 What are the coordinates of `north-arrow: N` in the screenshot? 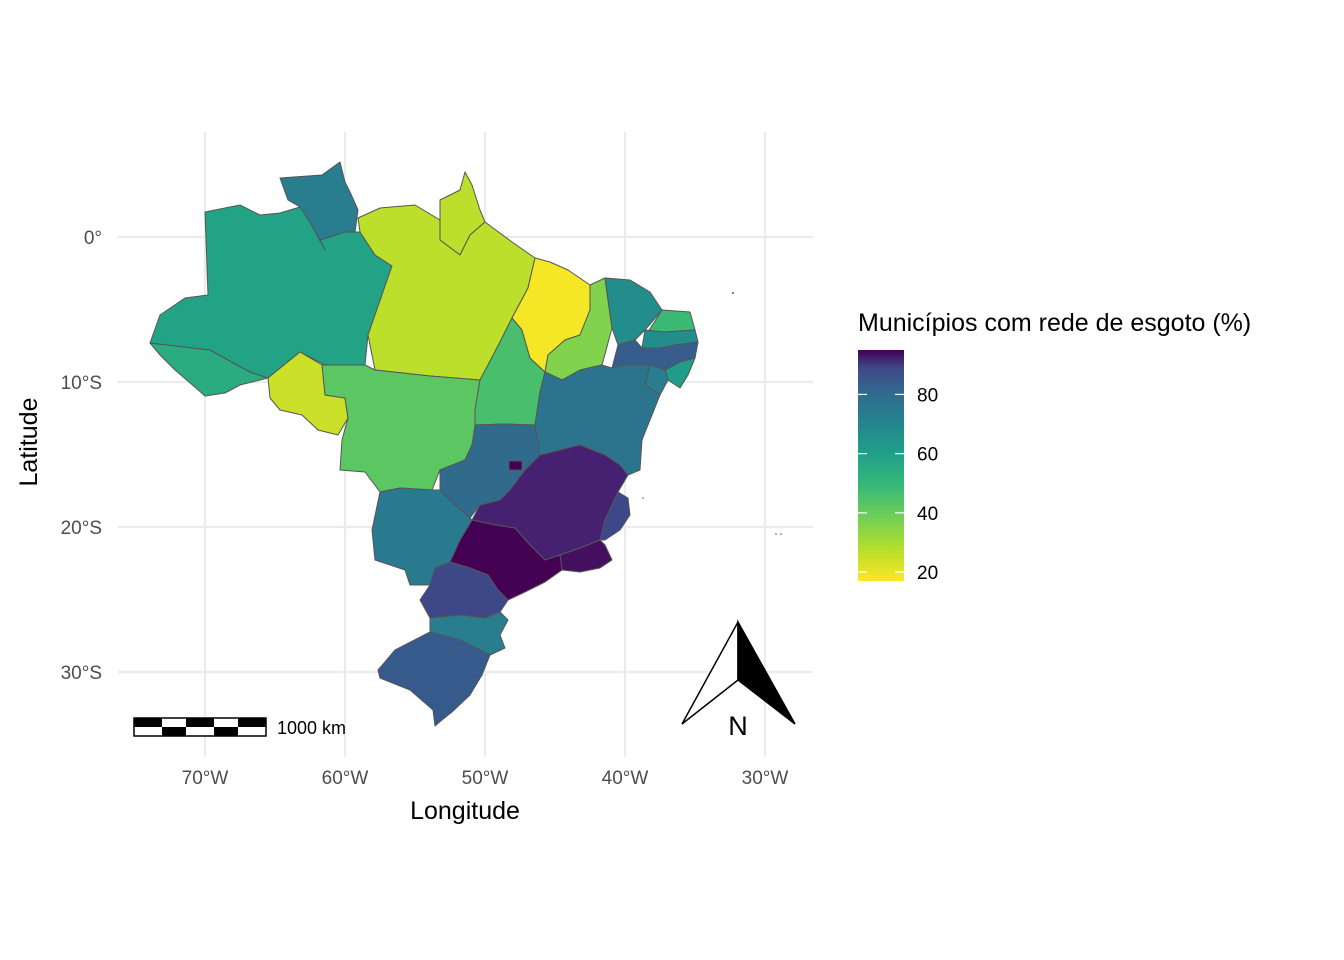 It's located at (738, 680).